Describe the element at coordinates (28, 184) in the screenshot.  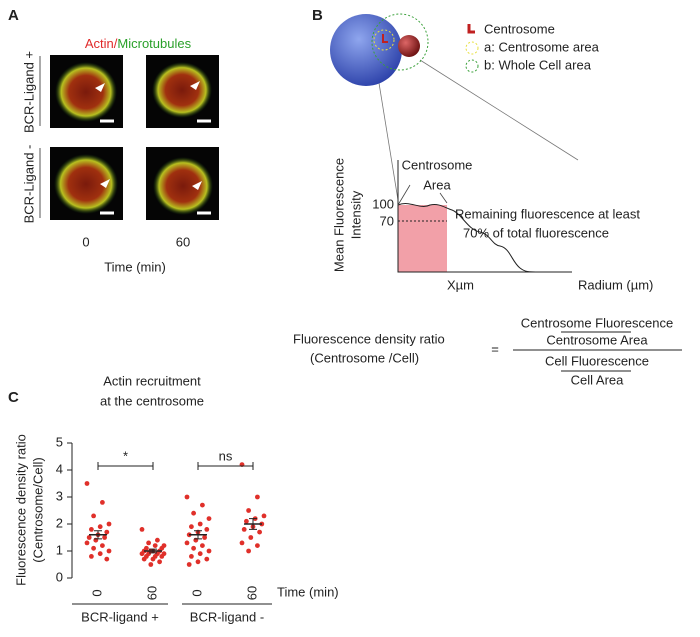
I see `row-label: BCR-Ligand -` at that location.